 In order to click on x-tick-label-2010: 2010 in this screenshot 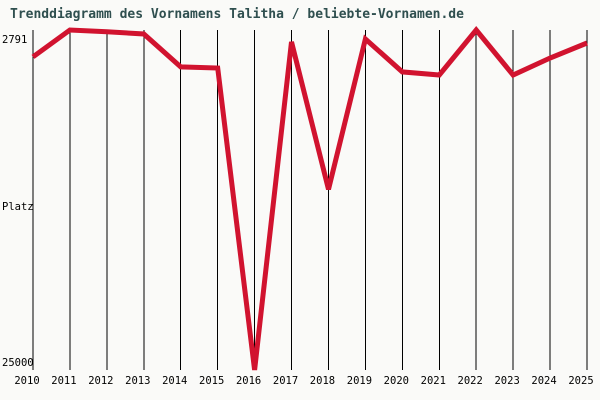, I will do `click(27, 381)`.